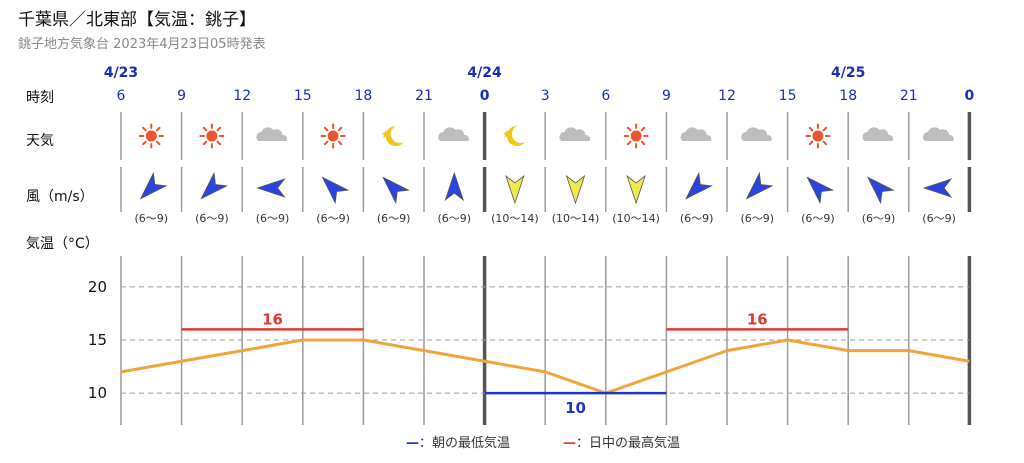  I want to click on hour-label: 21, so click(424, 96).